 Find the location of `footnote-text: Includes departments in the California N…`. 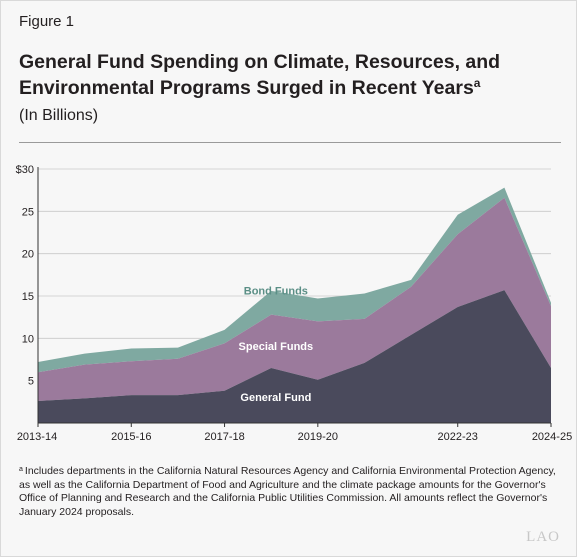

footnote-text: Includes departments in the California N… is located at coordinates (287, 491).